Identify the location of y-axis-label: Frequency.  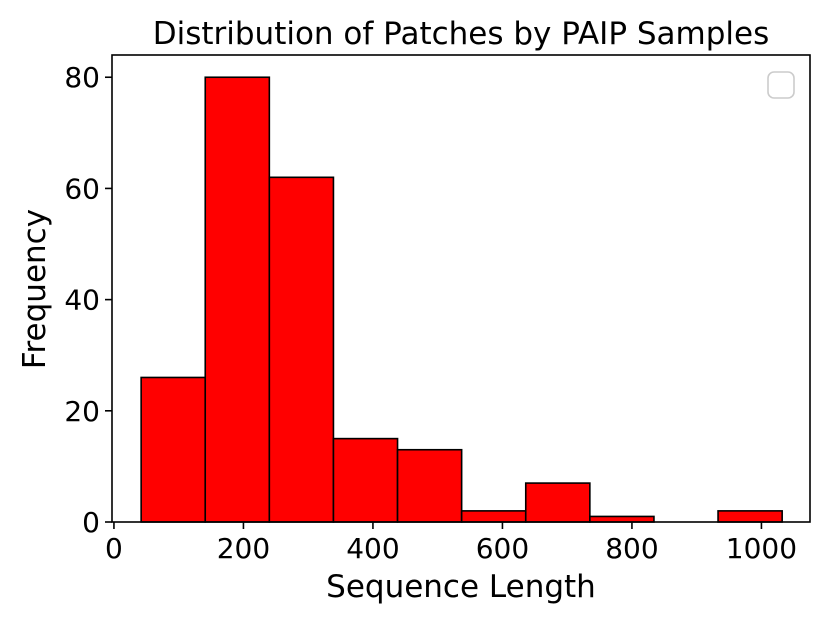
(35, 289).